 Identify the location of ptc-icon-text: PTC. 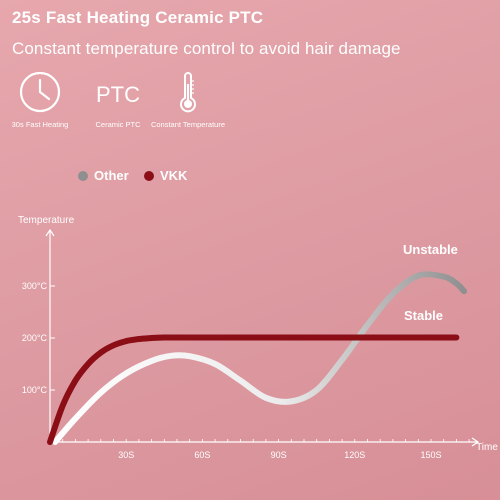
(118, 94).